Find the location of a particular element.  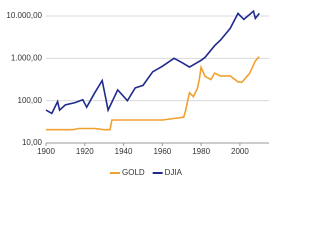

x-tick-label: 1940 is located at coordinates (124, 151).